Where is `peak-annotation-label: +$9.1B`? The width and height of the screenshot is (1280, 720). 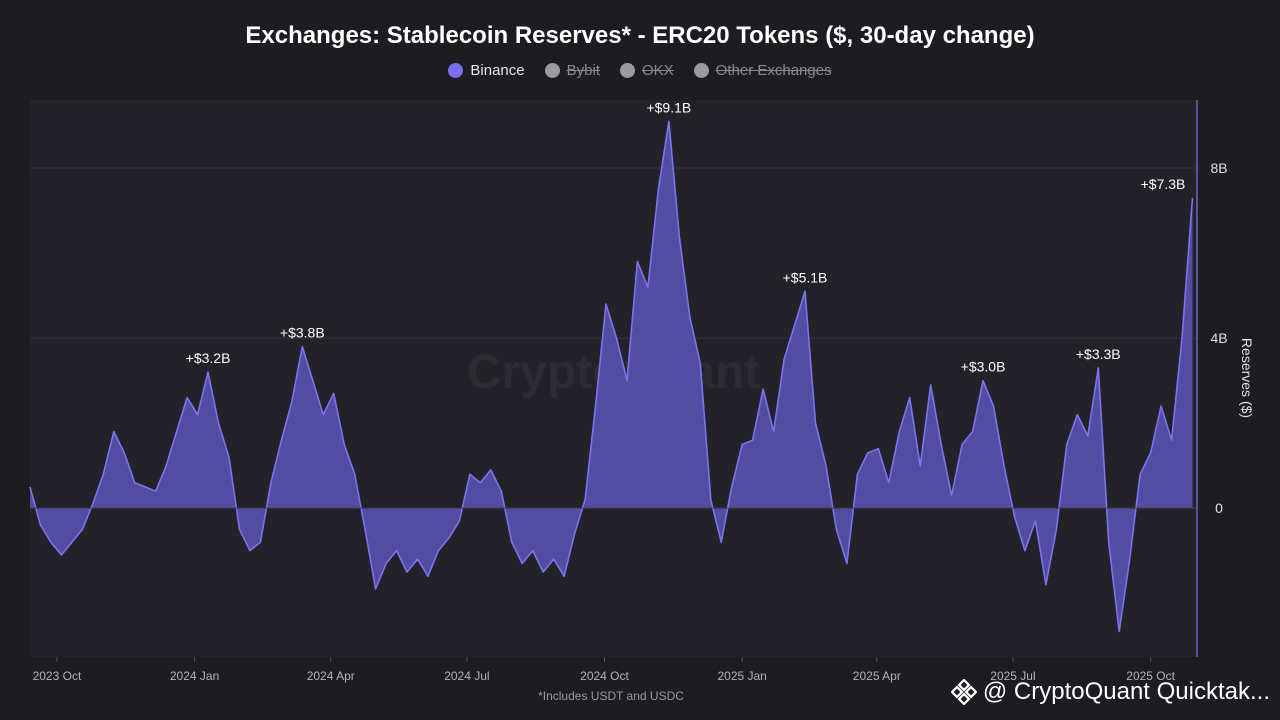 peak-annotation-label: +$9.1B is located at coordinates (668, 107).